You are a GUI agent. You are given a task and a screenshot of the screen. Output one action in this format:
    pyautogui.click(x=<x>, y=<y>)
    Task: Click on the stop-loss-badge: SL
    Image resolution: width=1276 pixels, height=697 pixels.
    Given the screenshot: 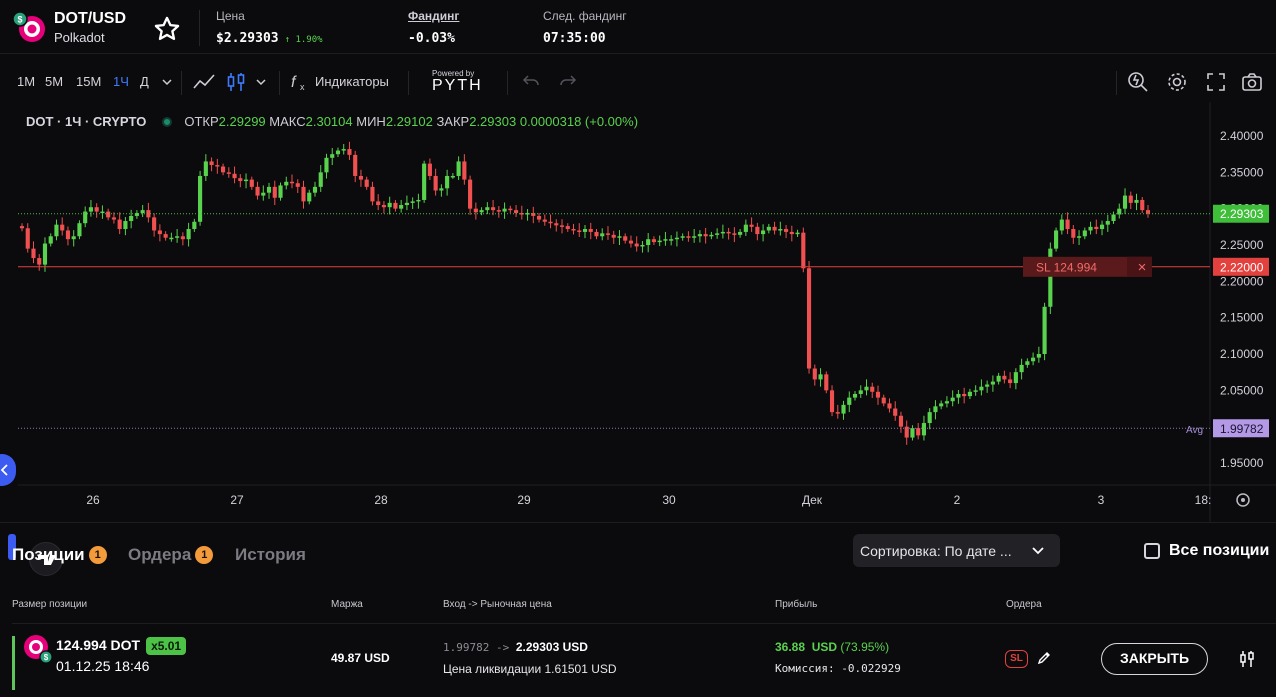 What is the action you would take?
    pyautogui.click(x=1016, y=659)
    